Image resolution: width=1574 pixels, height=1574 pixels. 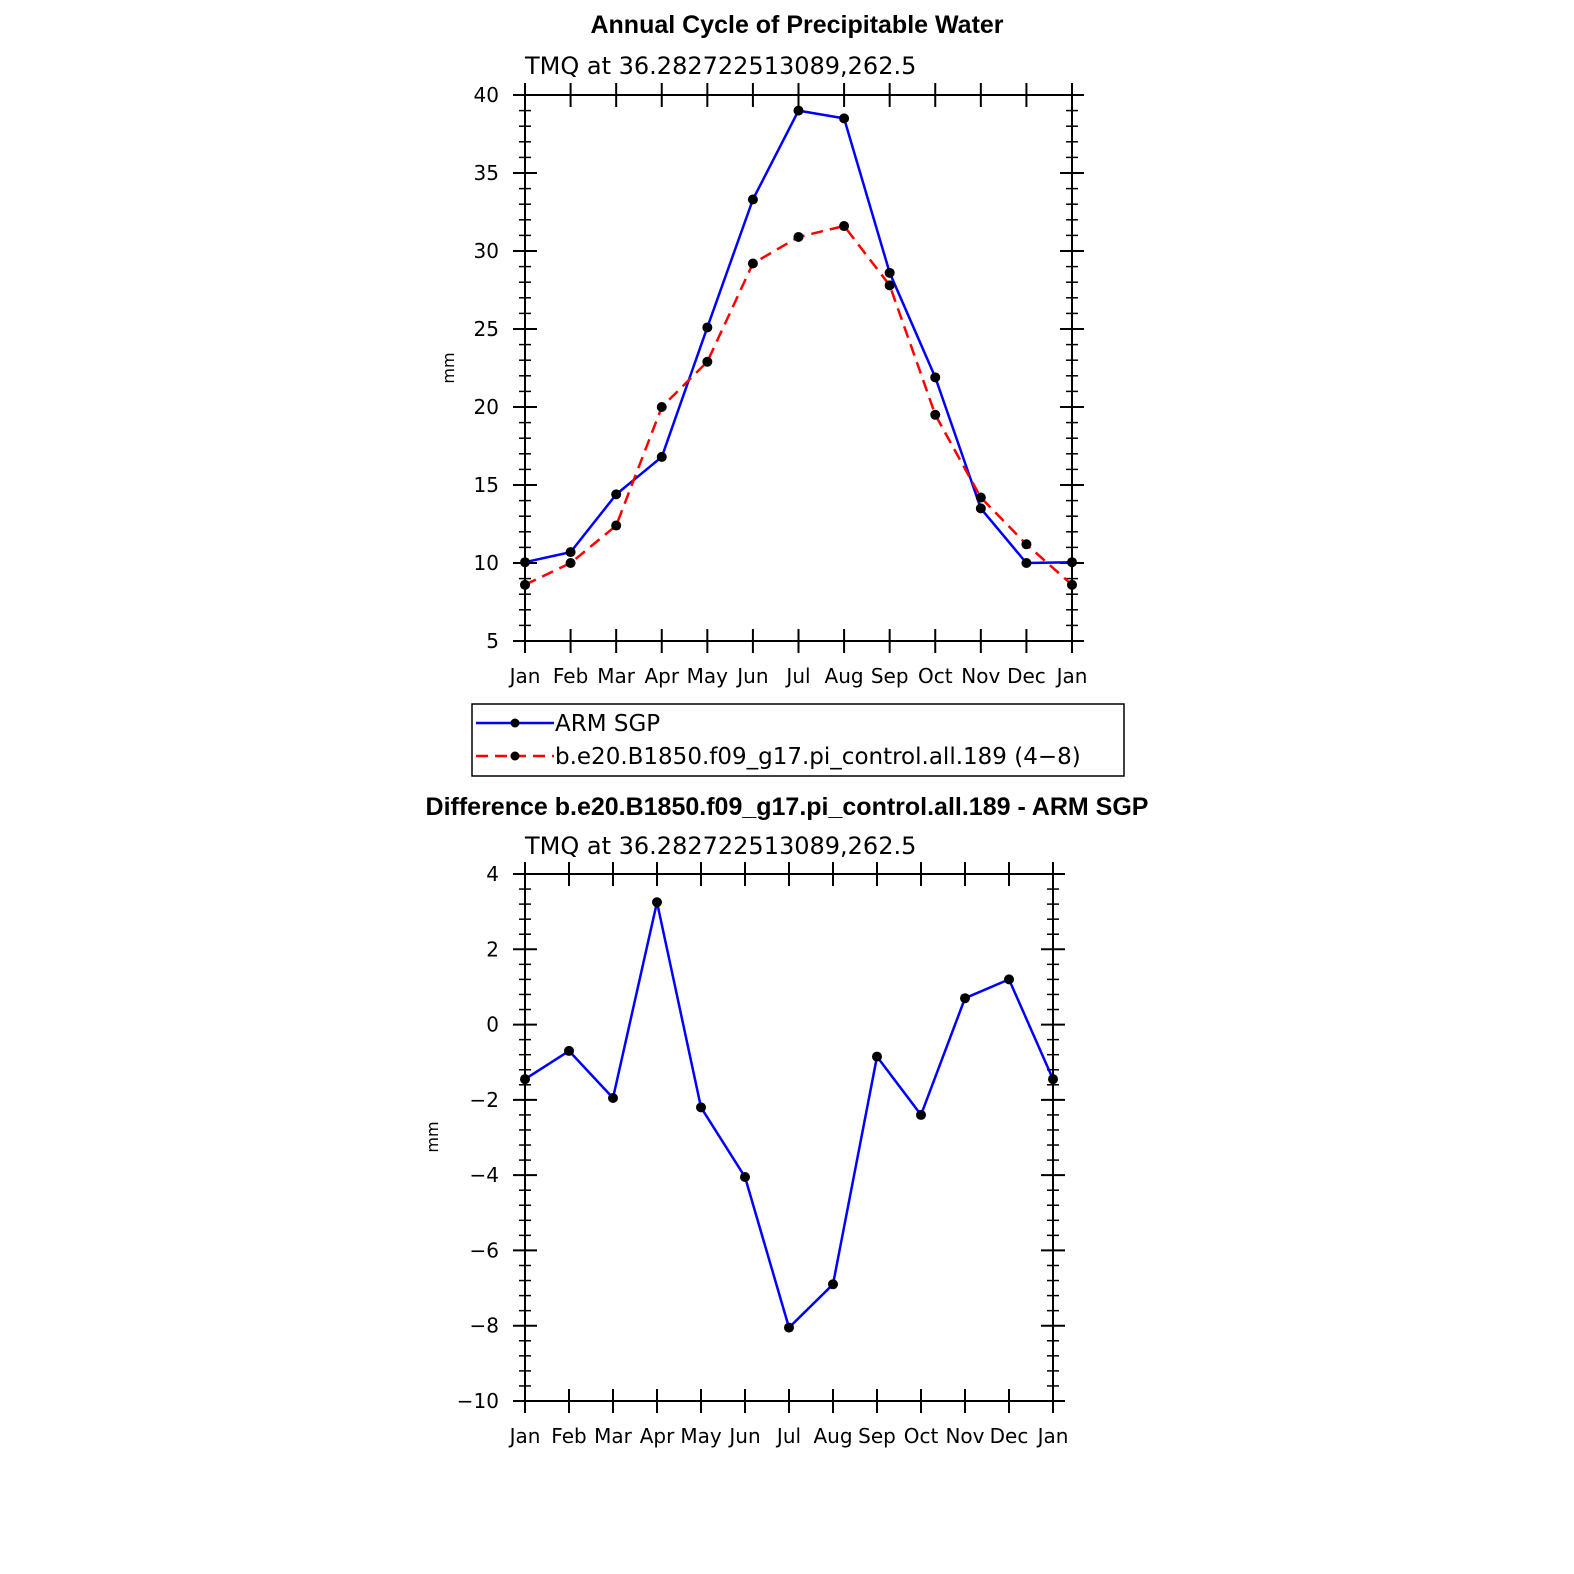 What do you see at coordinates (486, 173) in the screenshot?
I see `y-tick-label: 35` at bounding box center [486, 173].